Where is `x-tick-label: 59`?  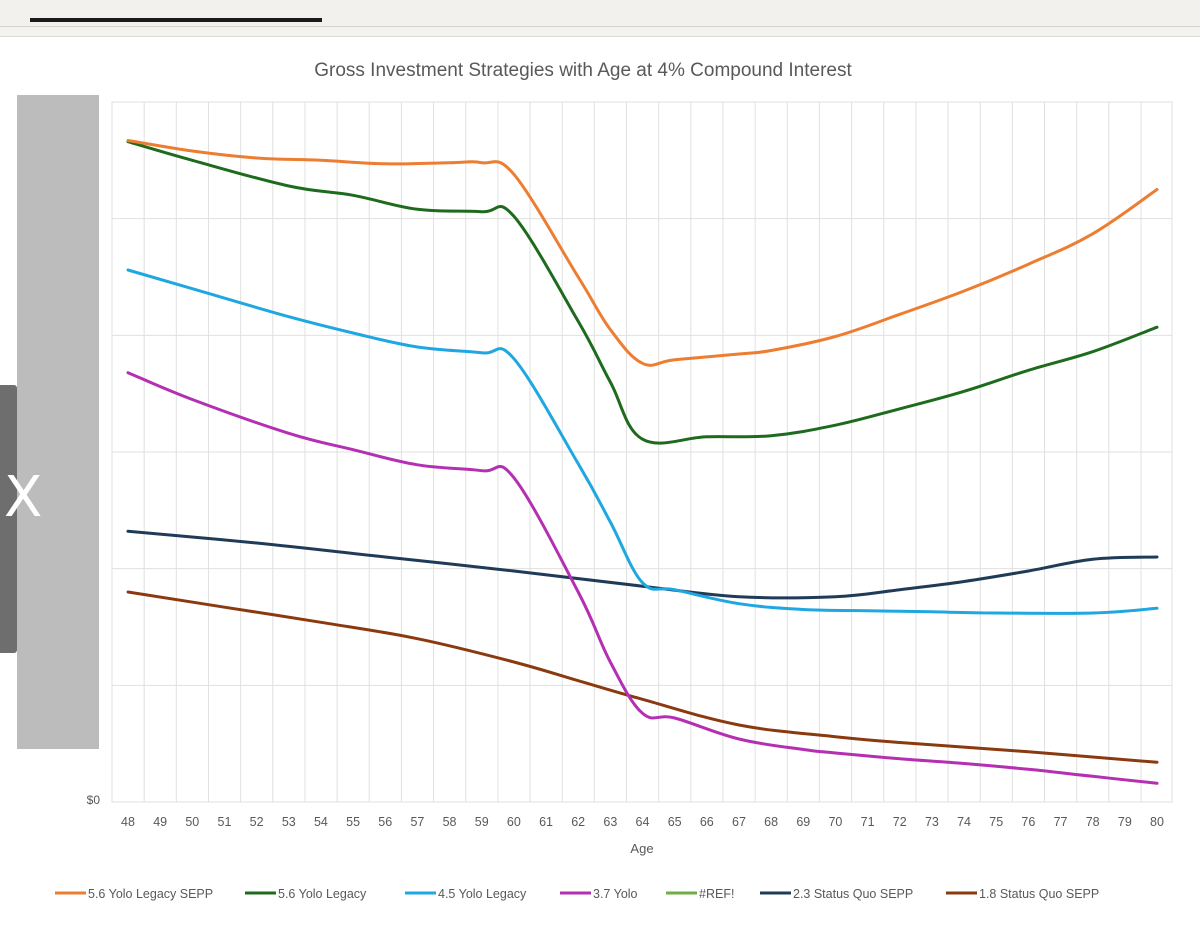
x-tick-label: 59 is located at coordinates (482, 822).